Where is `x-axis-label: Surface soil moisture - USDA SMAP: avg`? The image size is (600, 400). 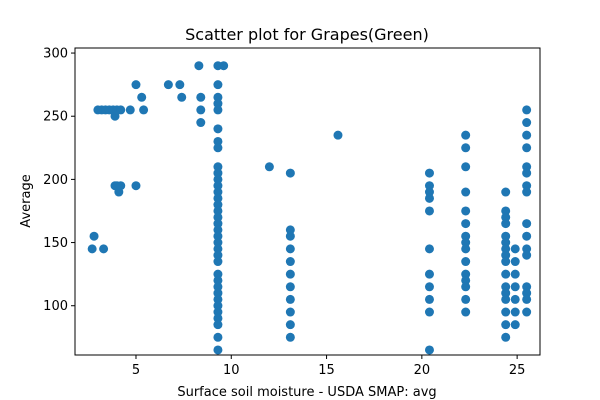
x-axis-label: Surface soil moisture - USDA SMAP: avg is located at coordinates (306, 392).